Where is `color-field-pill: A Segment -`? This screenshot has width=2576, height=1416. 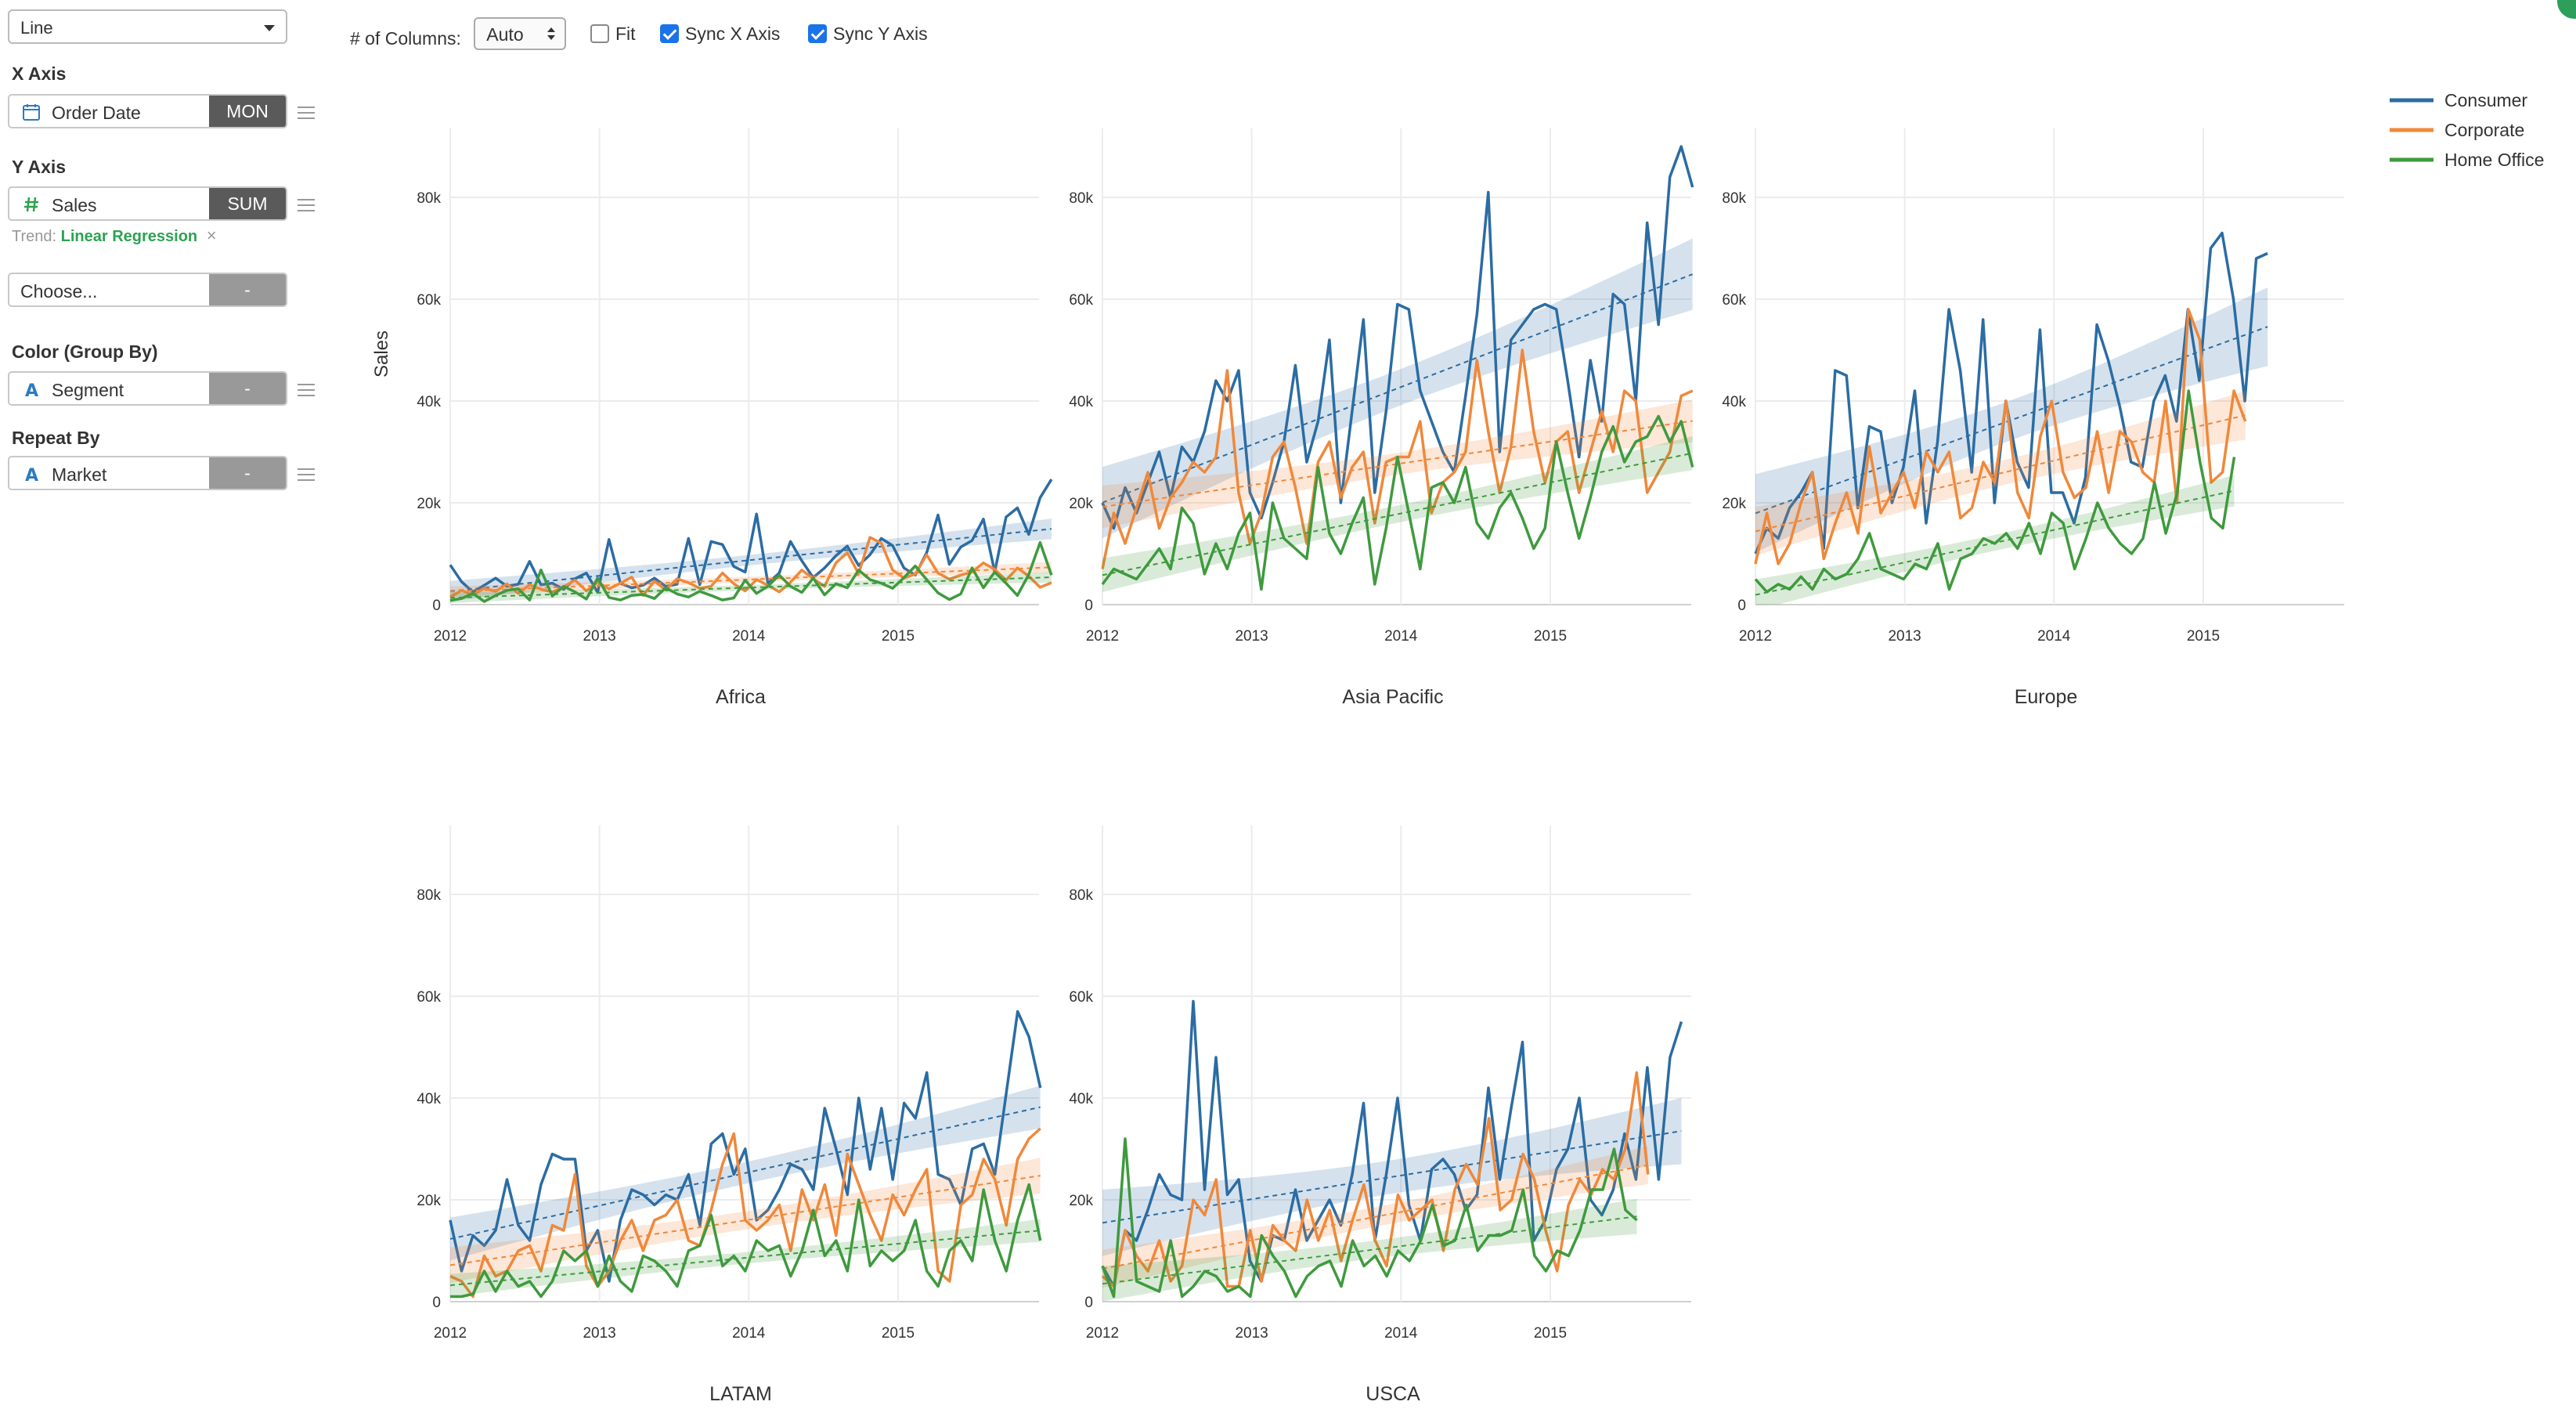 color-field-pill: A Segment - is located at coordinates (147, 388).